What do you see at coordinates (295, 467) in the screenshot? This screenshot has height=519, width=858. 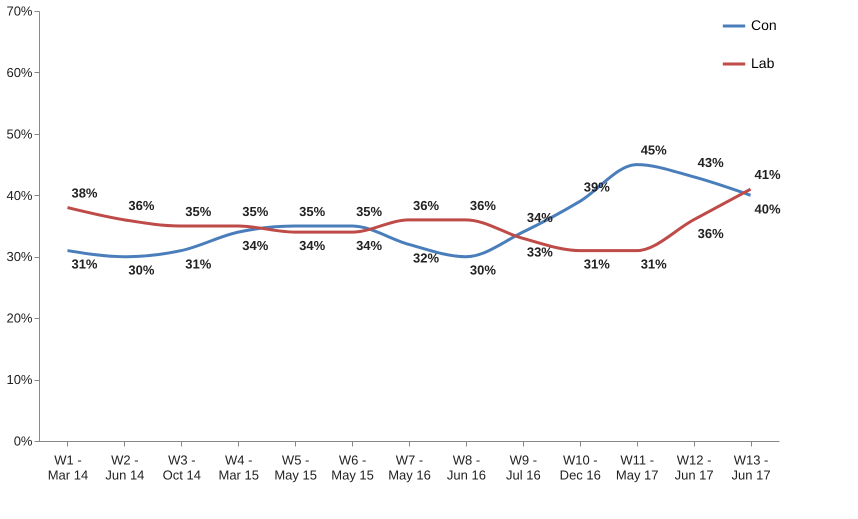 I see `x-tick-label: W5 - May 15` at bounding box center [295, 467].